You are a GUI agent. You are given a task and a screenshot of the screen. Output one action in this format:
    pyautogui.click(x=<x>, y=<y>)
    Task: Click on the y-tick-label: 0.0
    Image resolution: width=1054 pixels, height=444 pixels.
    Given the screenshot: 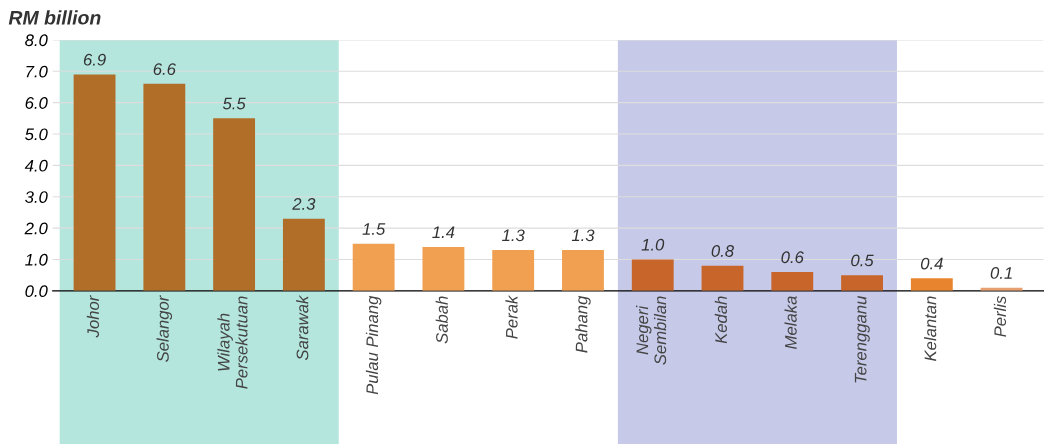 What is the action you would take?
    pyautogui.click(x=36, y=291)
    